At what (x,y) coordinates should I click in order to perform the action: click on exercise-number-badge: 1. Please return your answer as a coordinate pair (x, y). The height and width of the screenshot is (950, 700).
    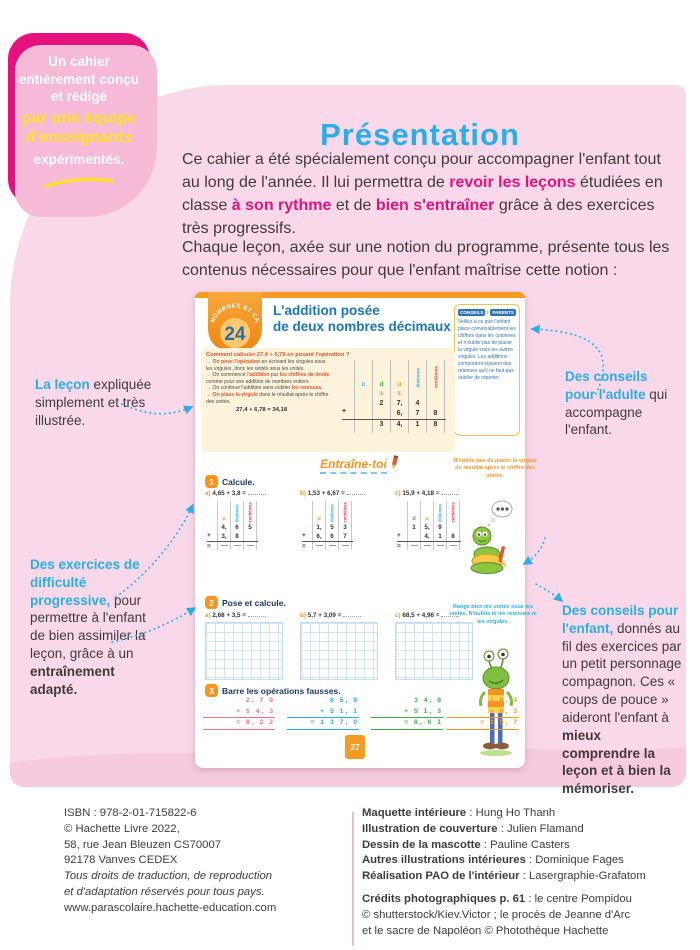
    Looking at the image, I should click on (211, 481).